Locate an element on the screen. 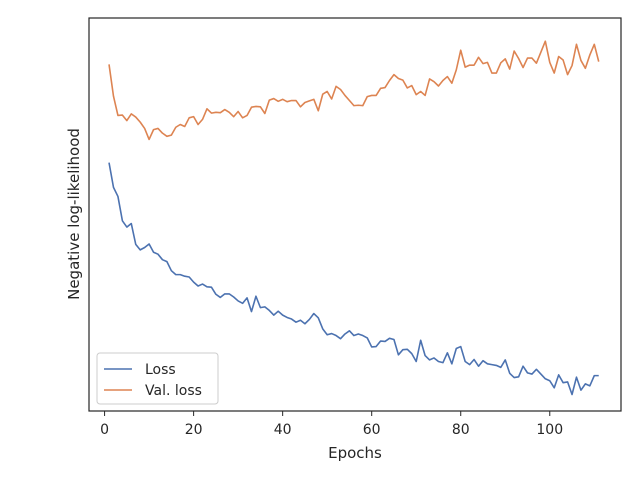 The height and width of the screenshot is (480, 640). x-axis-label: Epochs is located at coordinates (355, 453).